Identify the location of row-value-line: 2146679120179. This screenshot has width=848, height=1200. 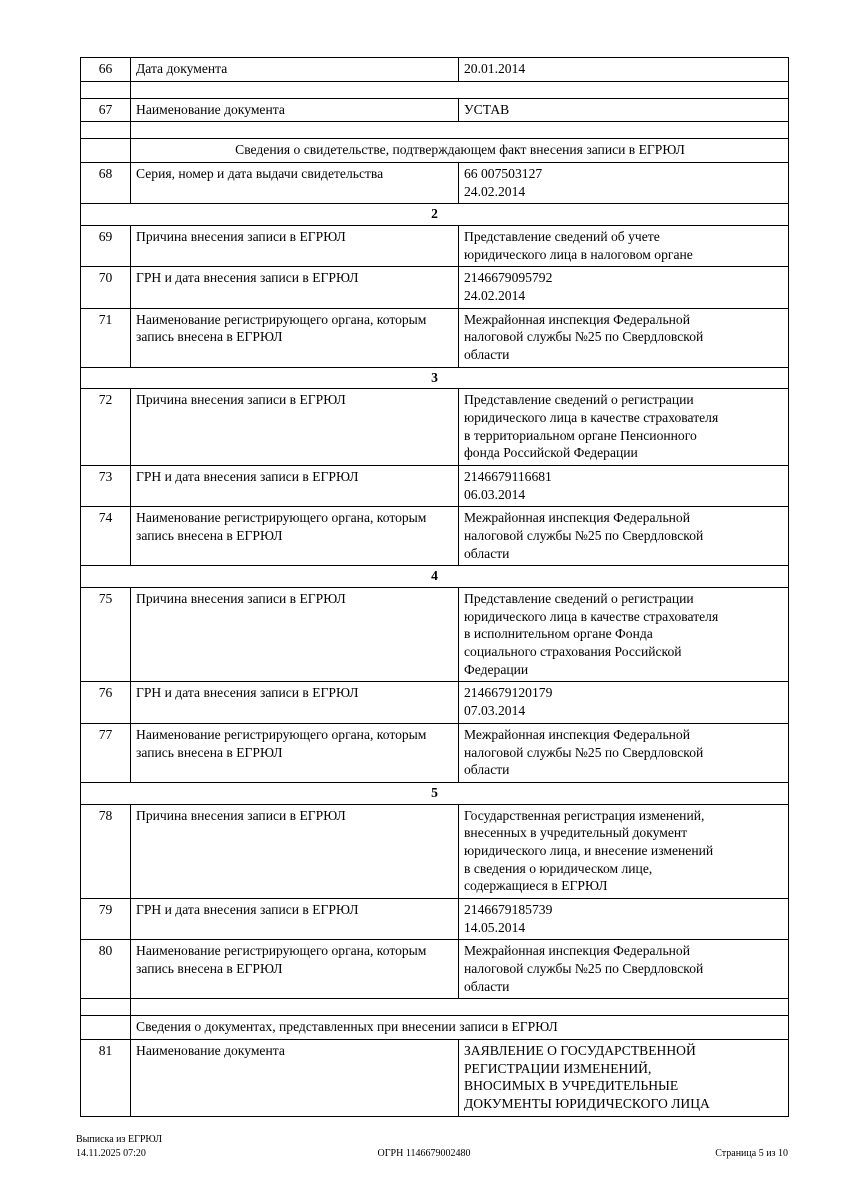
(508, 693).